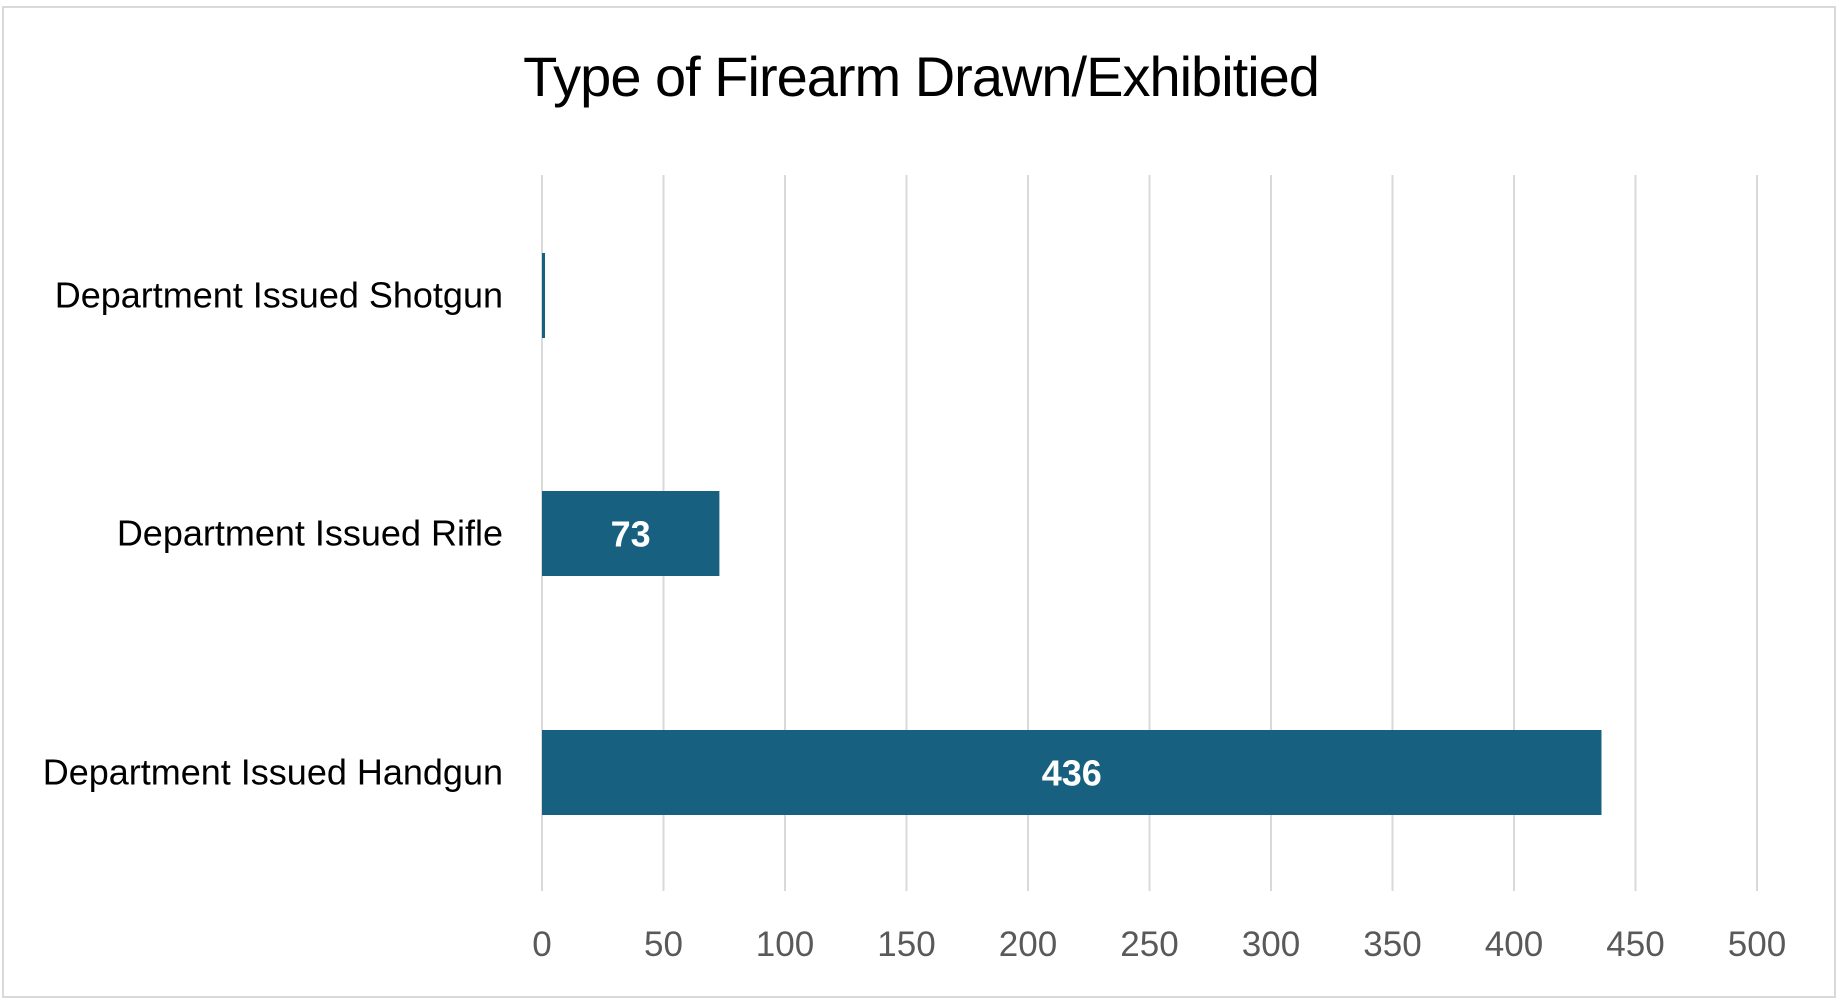 This screenshot has width=1842, height=1003. What do you see at coordinates (1635, 944) in the screenshot?
I see `x-tick-label: 450` at bounding box center [1635, 944].